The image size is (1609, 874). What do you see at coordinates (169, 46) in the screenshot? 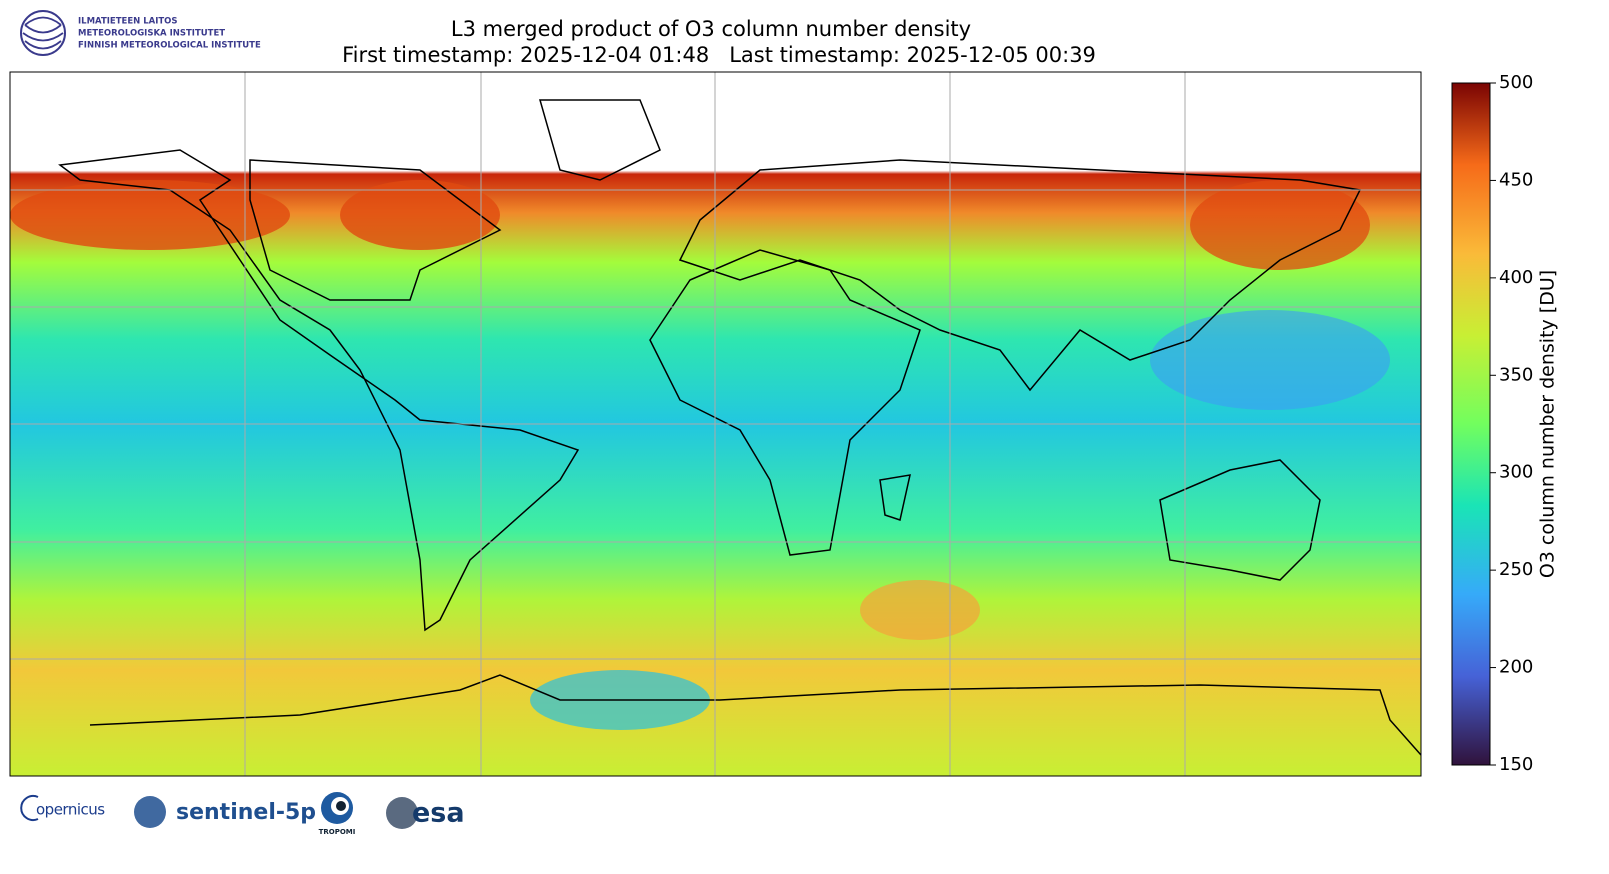
I see `logo-text: FINNISH METEOROLOGICAL INSTITUTE` at bounding box center [169, 46].